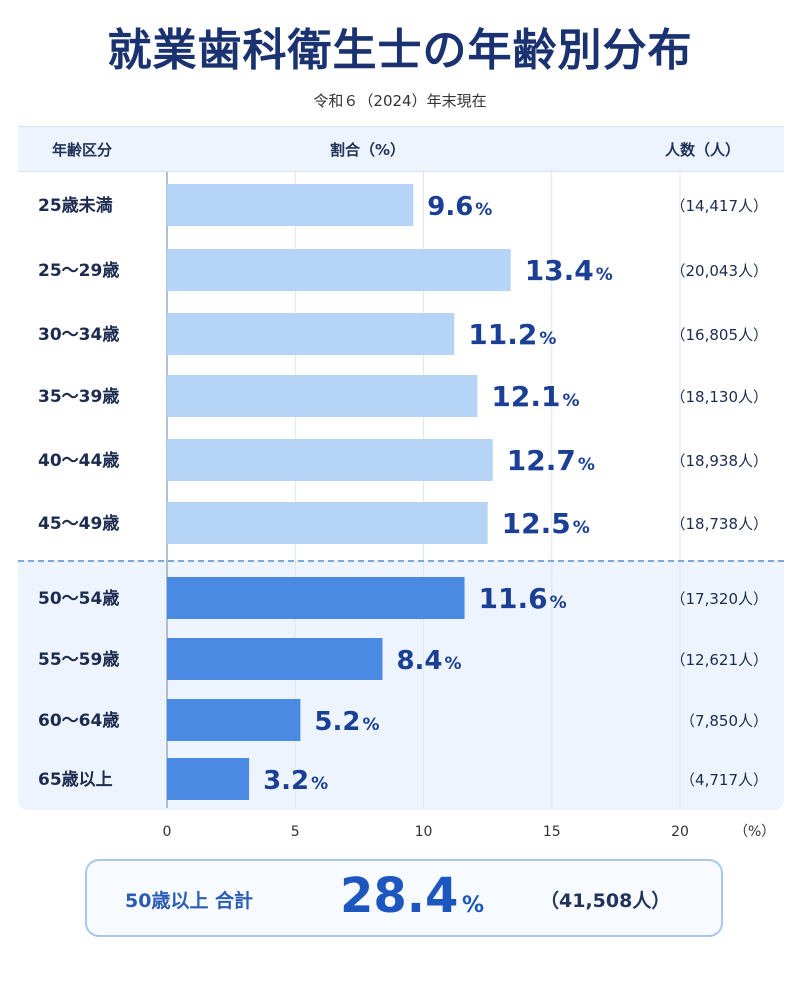 This screenshot has width=800, height=1000. What do you see at coordinates (295, 832) in the screenshot?
I see `x-tick-label-1: 5` at bounding box center [295, 832].